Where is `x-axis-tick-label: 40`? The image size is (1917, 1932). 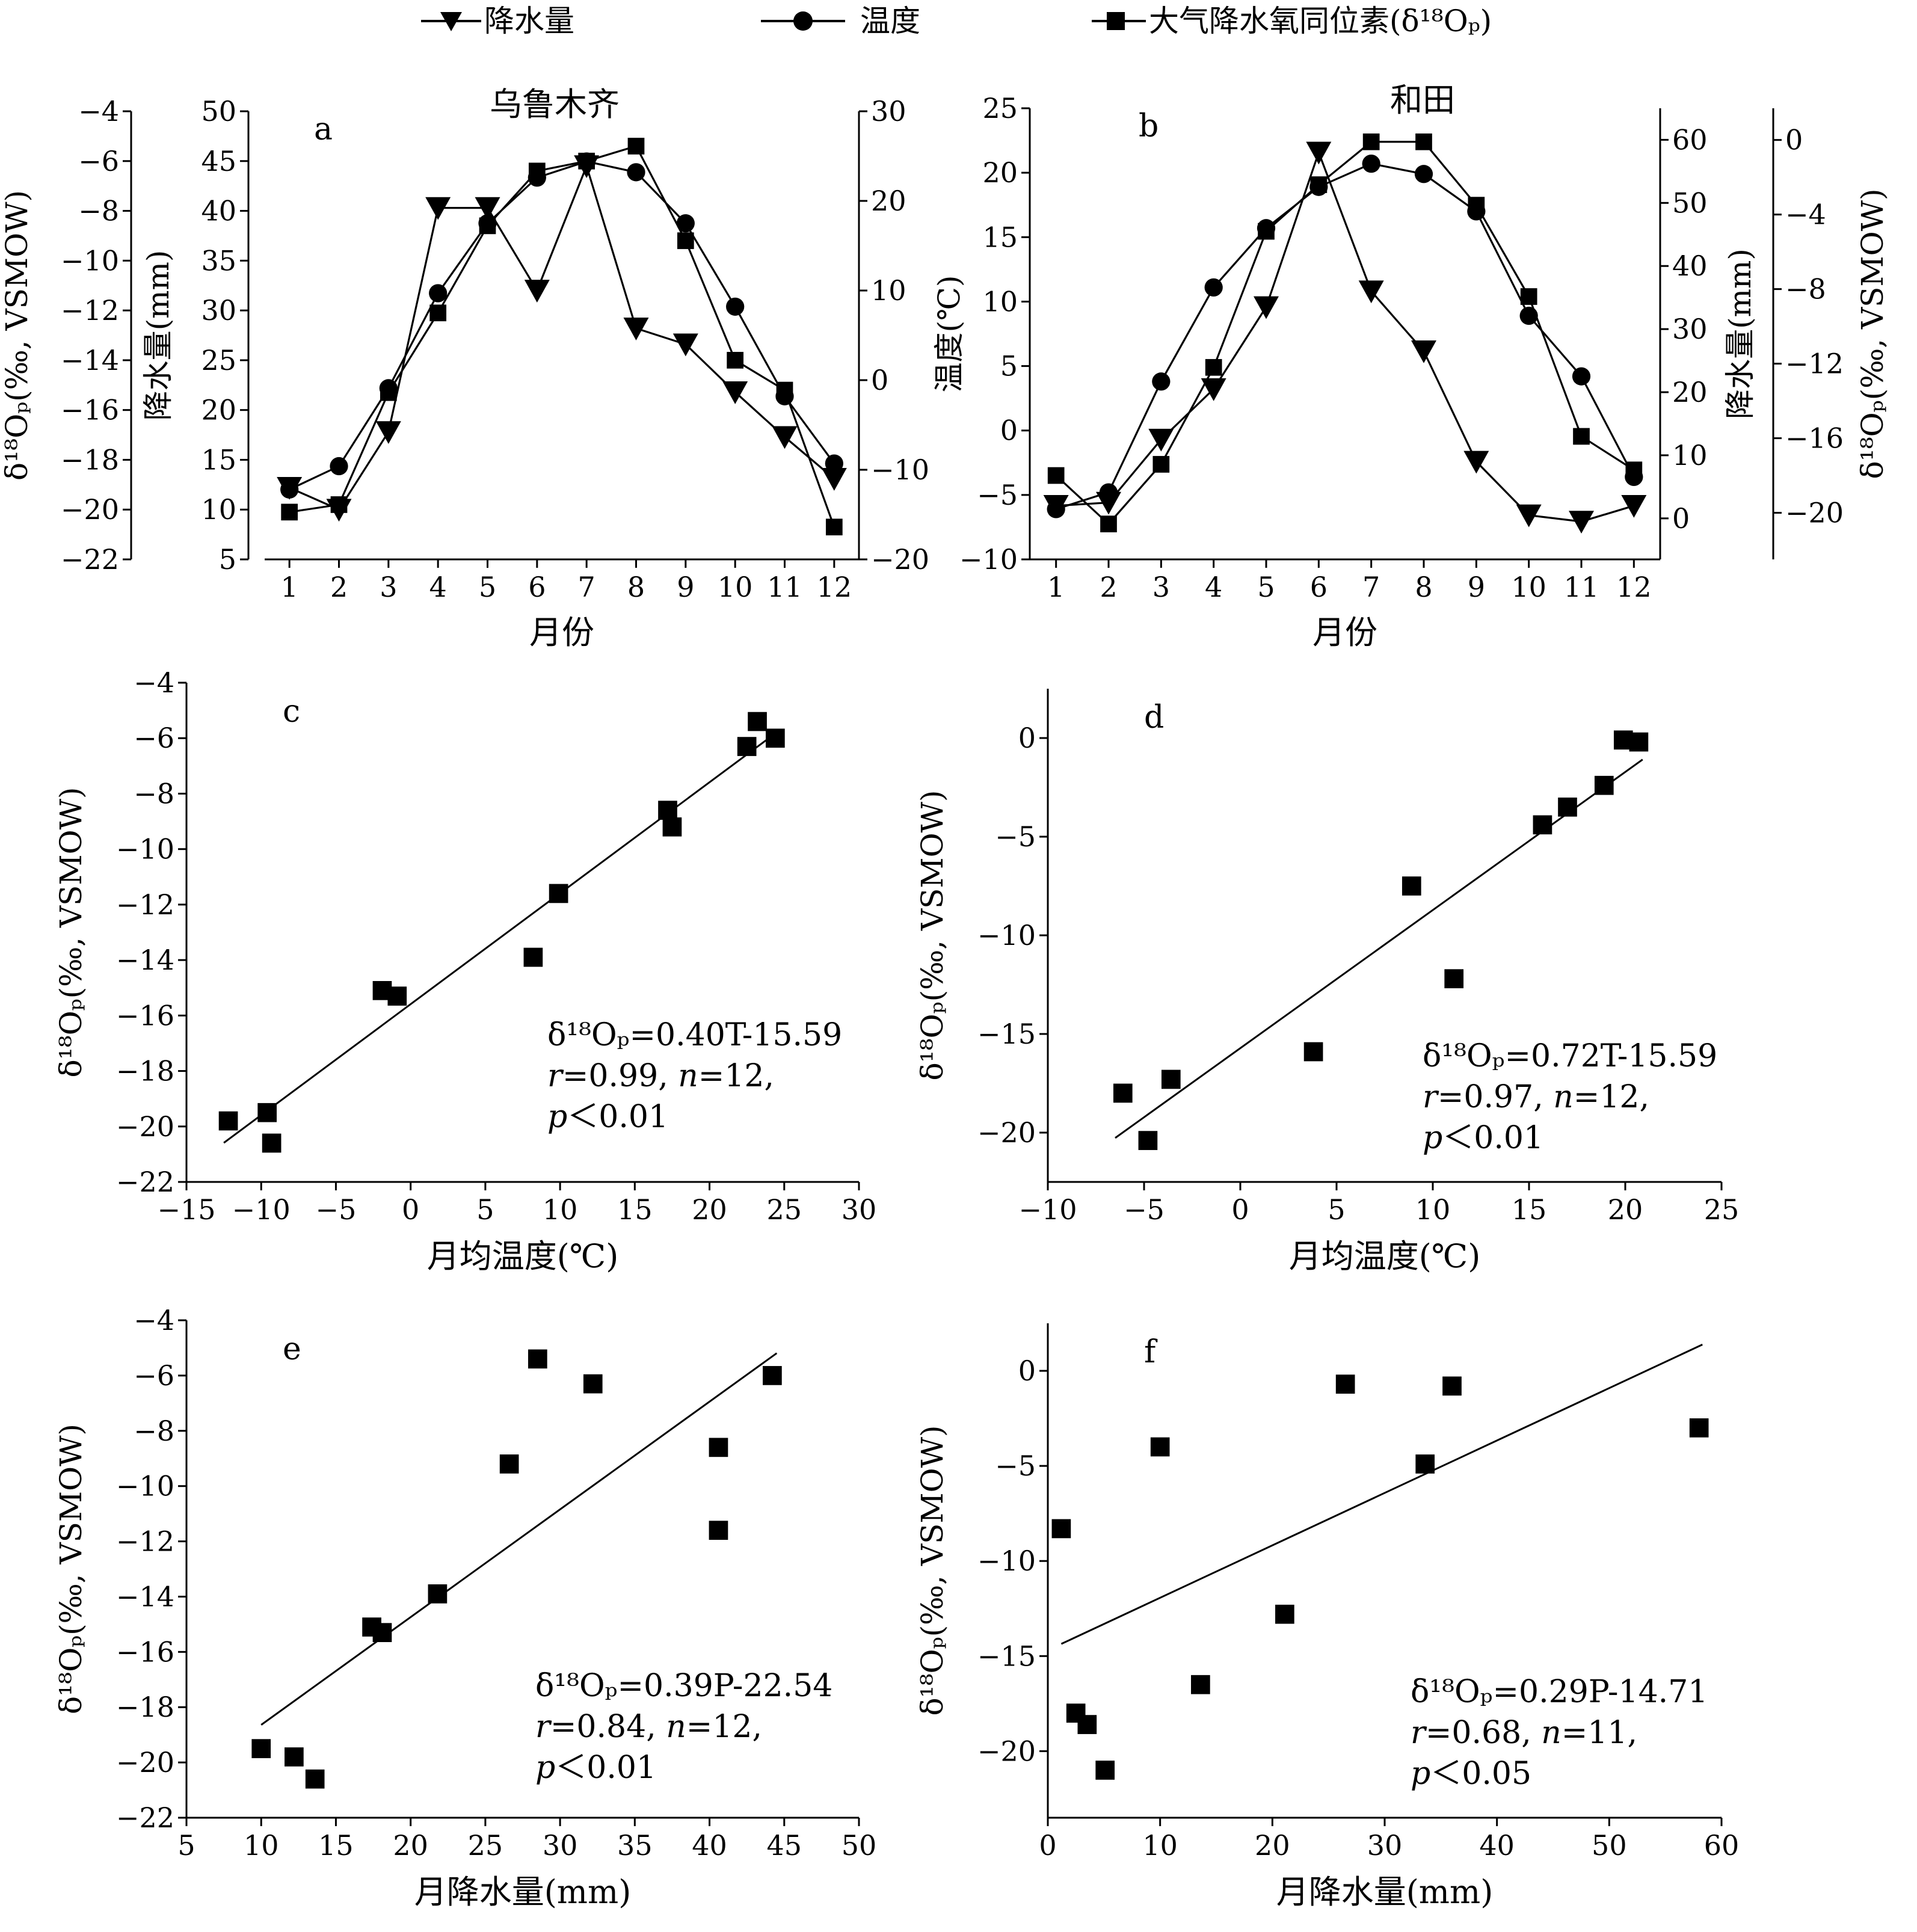 x-axis-tick-label: 40 is located at coordinates (710, 1845).